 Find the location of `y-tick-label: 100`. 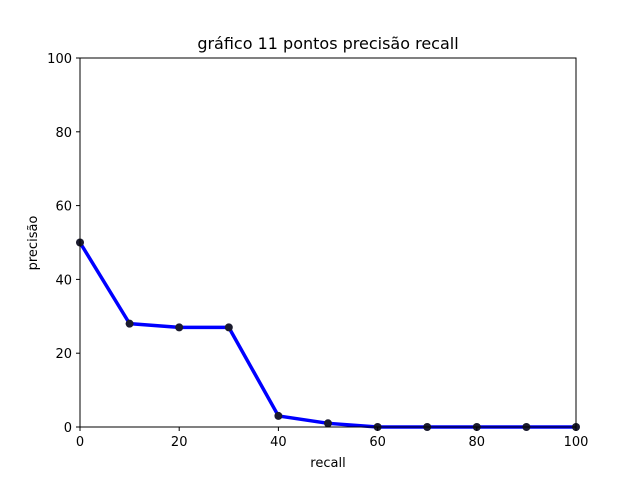

y-tick-label: 100 is located at coordinates (59, 59).